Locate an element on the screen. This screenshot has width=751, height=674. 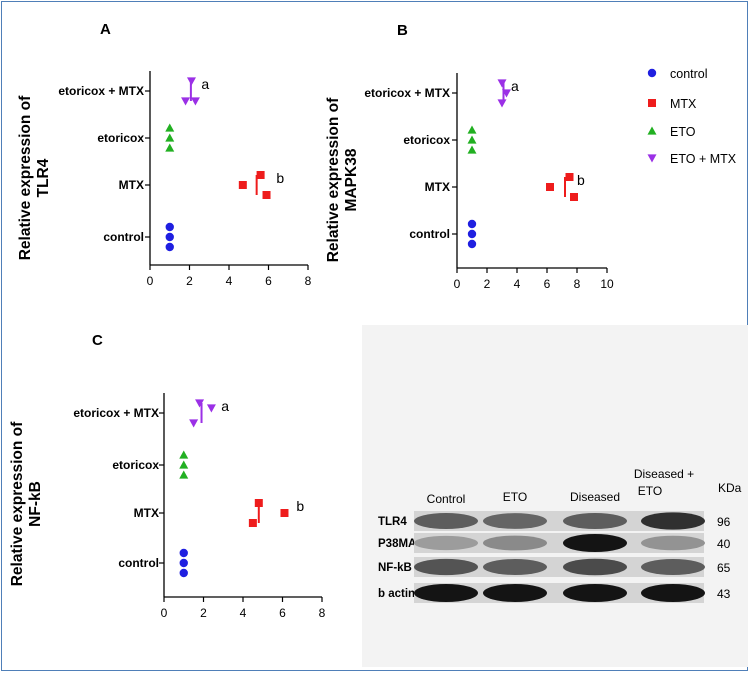
blot-column-header: Diseased + ETO is located at coordinates (664, 482).